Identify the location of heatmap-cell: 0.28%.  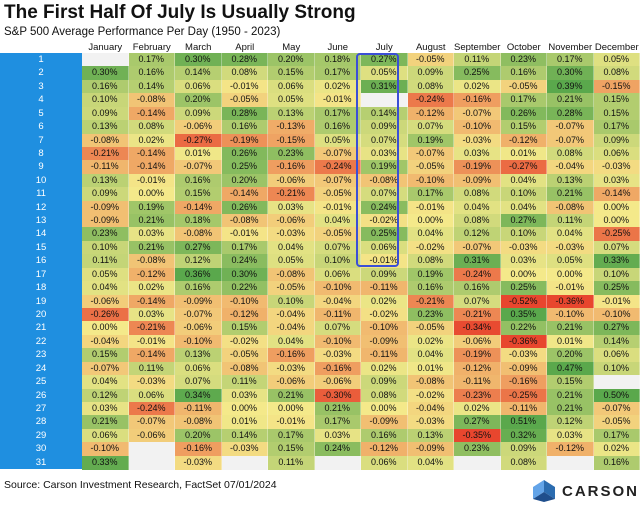
(244, 60).